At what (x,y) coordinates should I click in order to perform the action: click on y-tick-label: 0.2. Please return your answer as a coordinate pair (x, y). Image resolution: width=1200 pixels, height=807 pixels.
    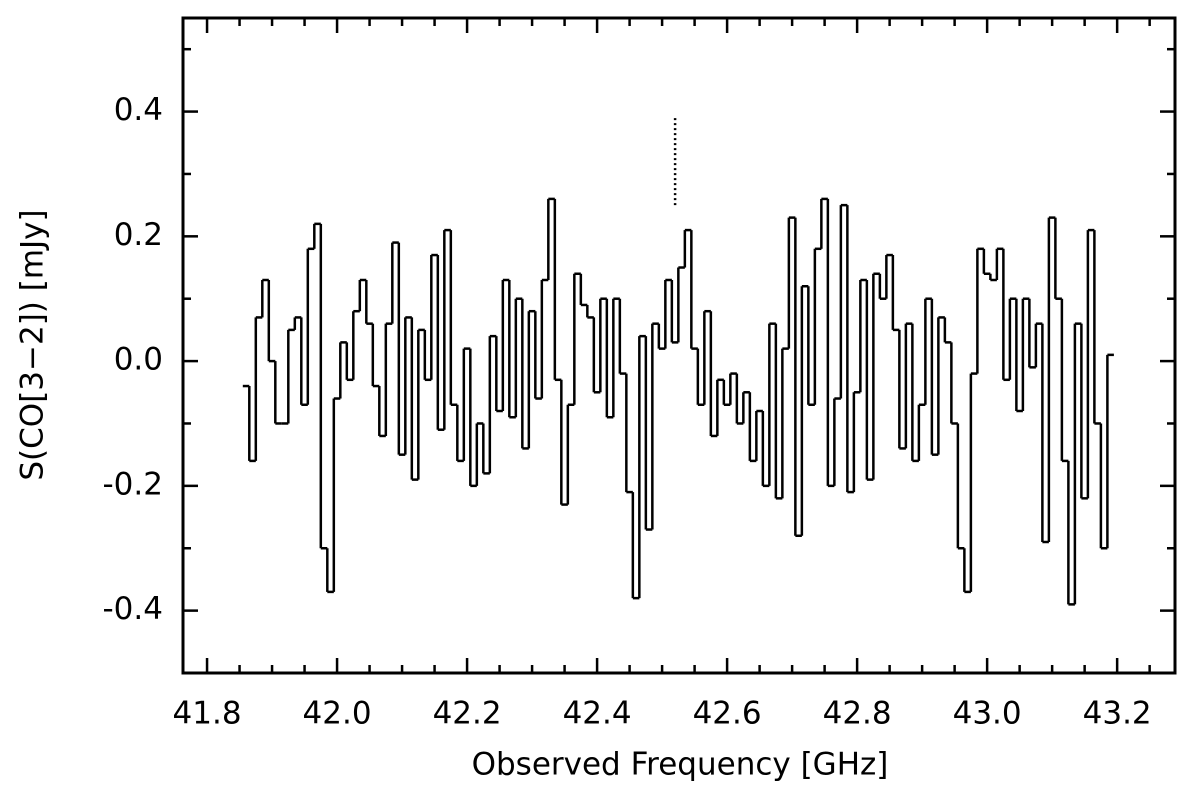
    Looking at the image, I should click on (138, 235).